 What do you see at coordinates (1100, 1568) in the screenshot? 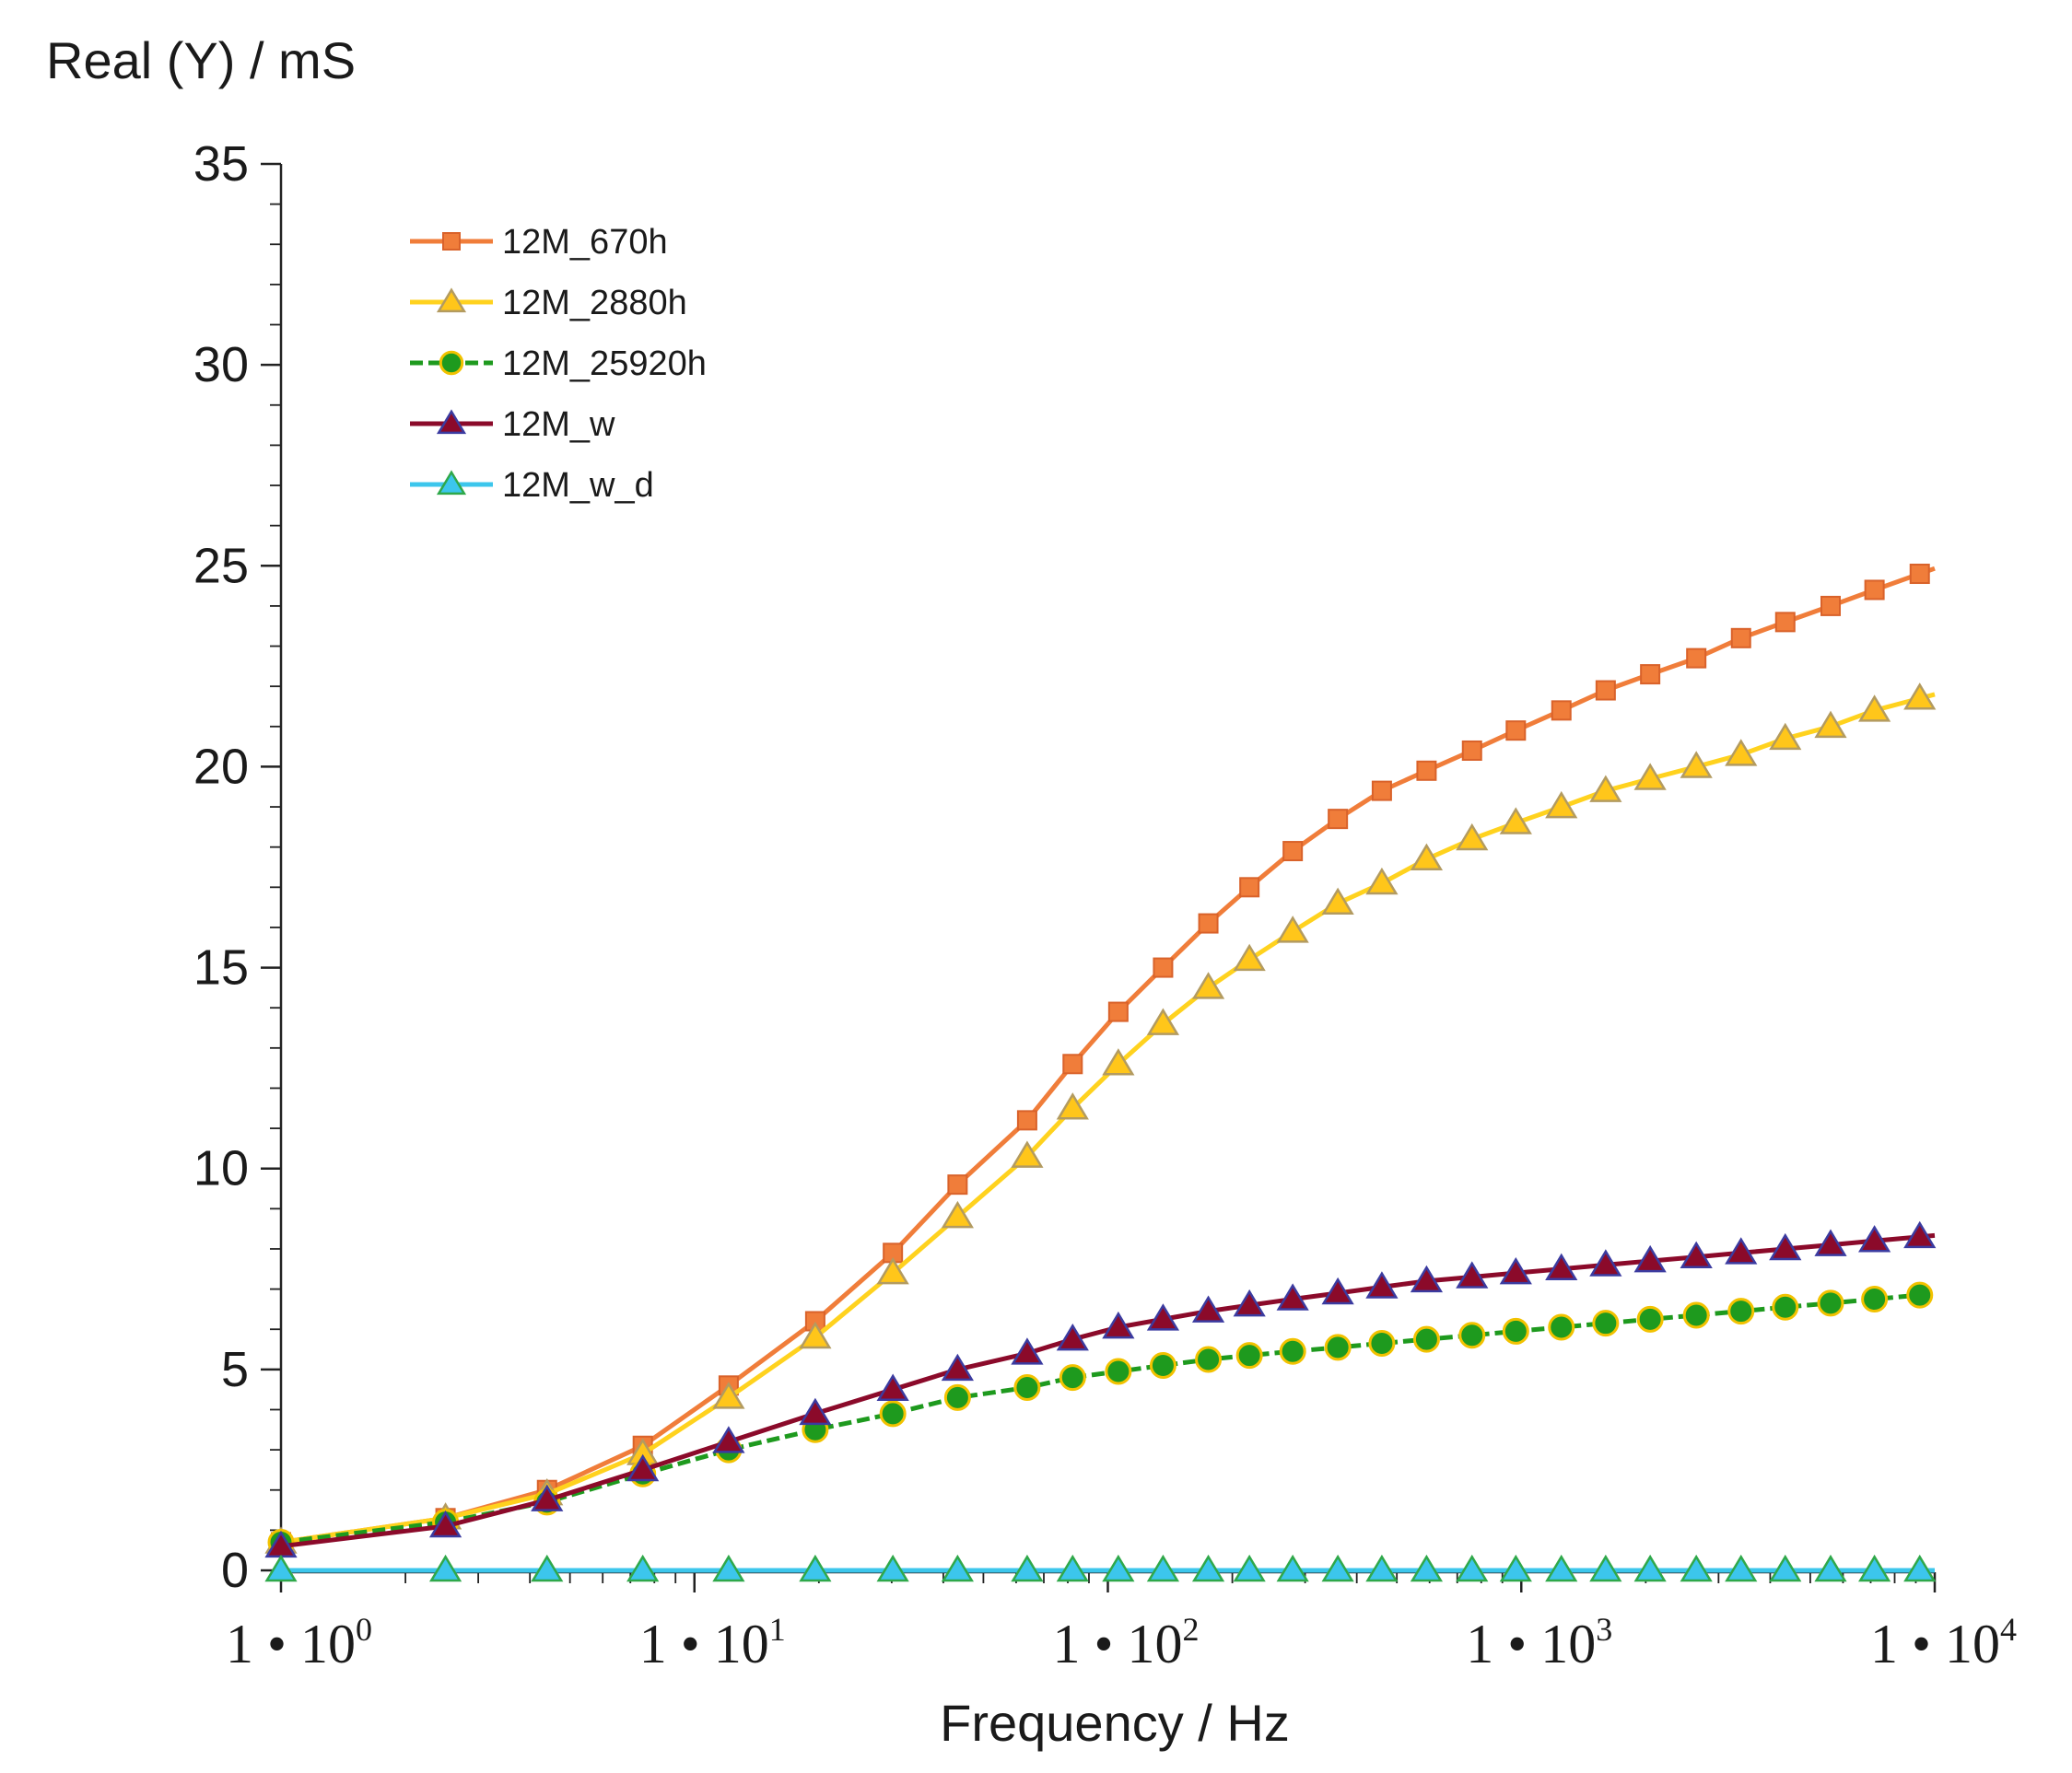
I see `series-12M_w_d` at bounding box center [1100, 1568].